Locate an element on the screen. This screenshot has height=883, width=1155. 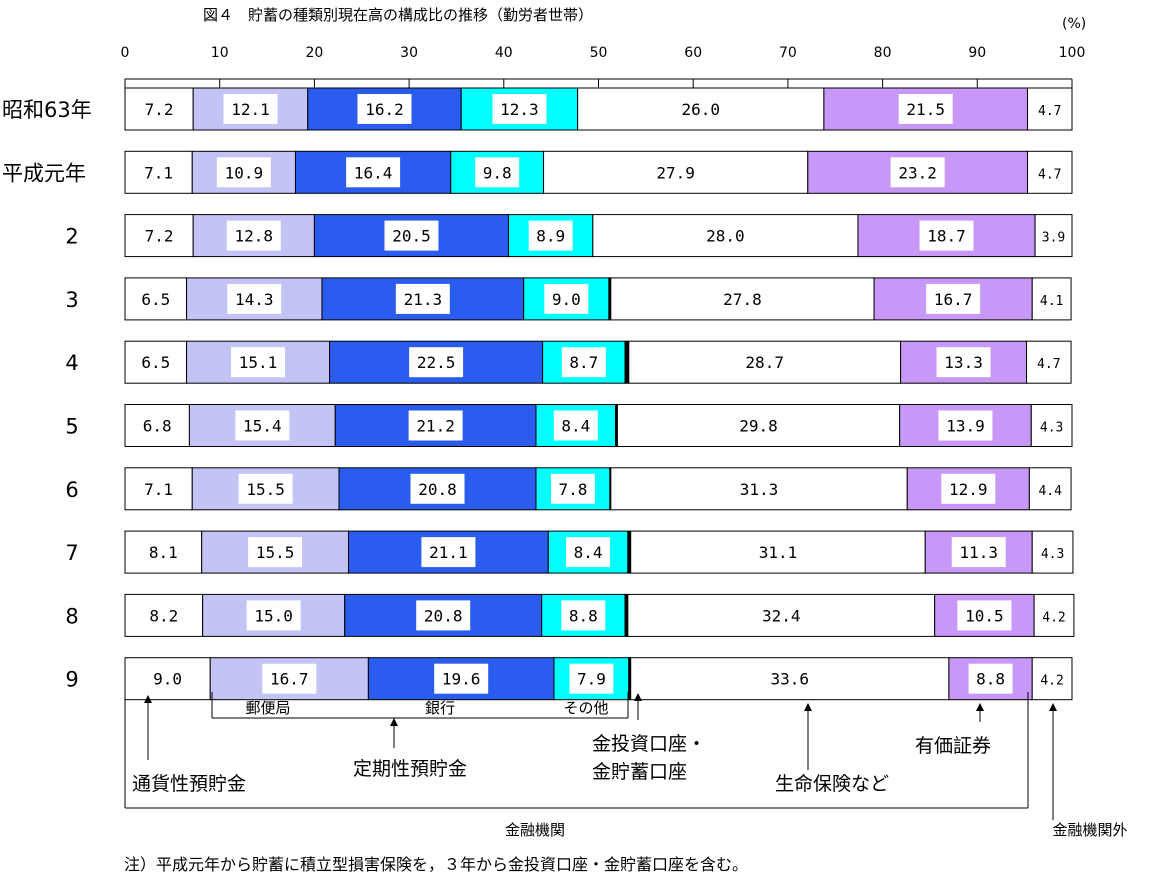
value-label: 6.5 is located at coordinates (155, 299).